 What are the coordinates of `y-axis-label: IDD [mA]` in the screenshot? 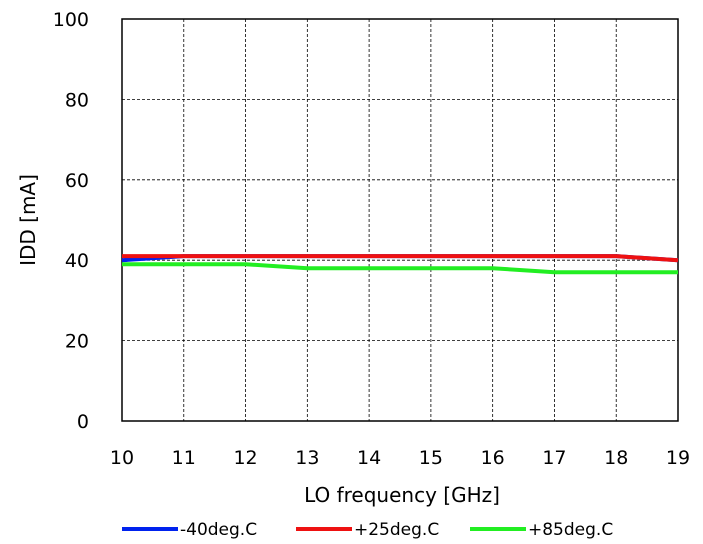 It's located at (28, 220).